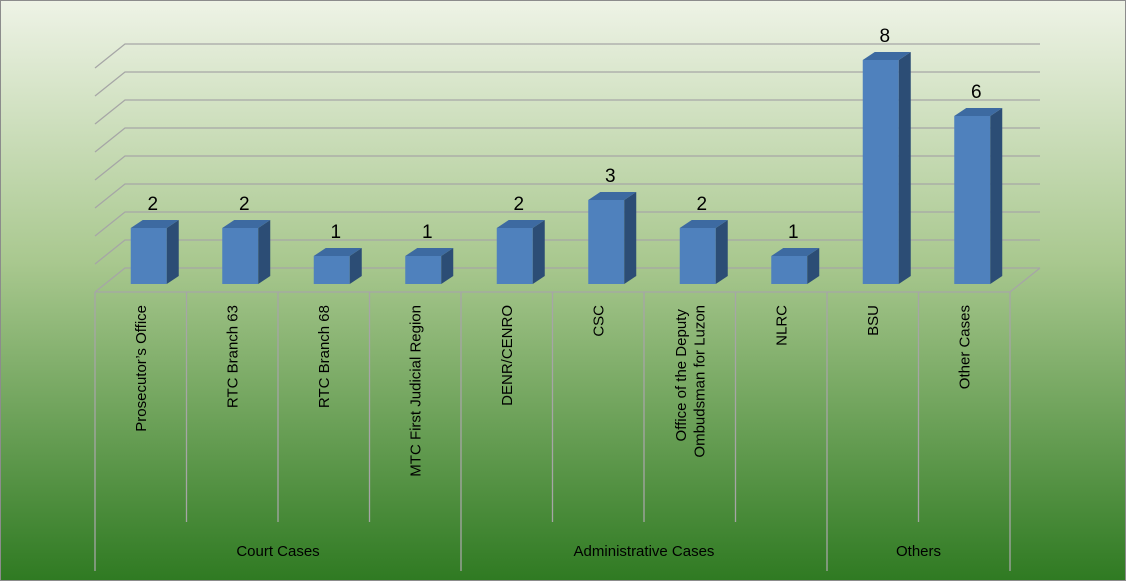  What do you see at coordinates (964, 347) in the screenshot?
I see `x-tick-label: Other Cases` at bounding box center [964, 347].